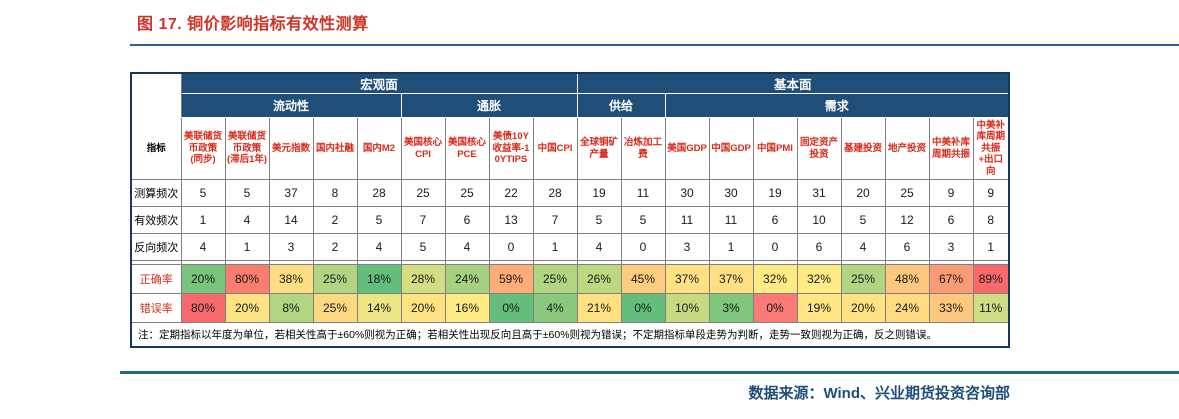 Image resolution: width=1179 pixels, height=419 pixels. Describe the element at coordinates (643, 279) in the screenshot. I see `heat-cell: 45%` at that location.